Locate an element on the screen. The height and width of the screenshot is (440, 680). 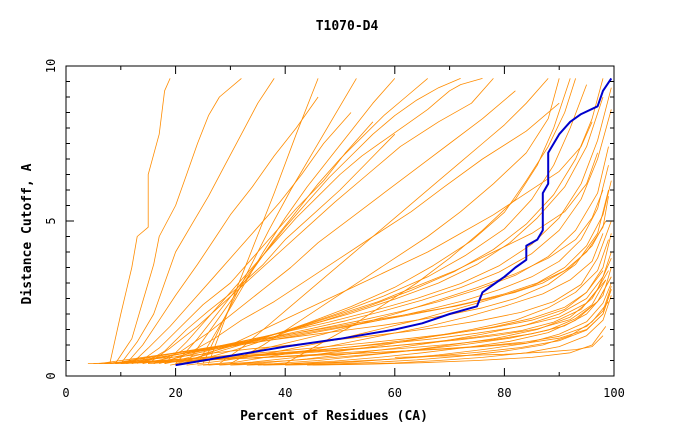
x-tick-label: 100 is located at coordinates (614, 393).